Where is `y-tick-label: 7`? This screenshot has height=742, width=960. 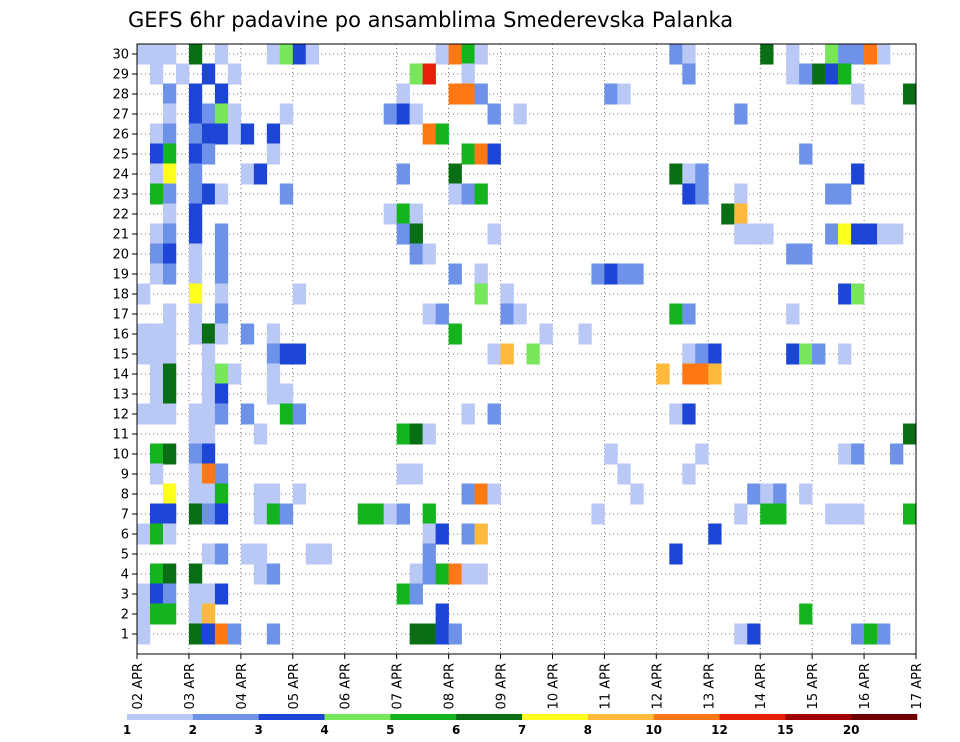
y-tick-label: 7 is located at coordinates (125, 515).